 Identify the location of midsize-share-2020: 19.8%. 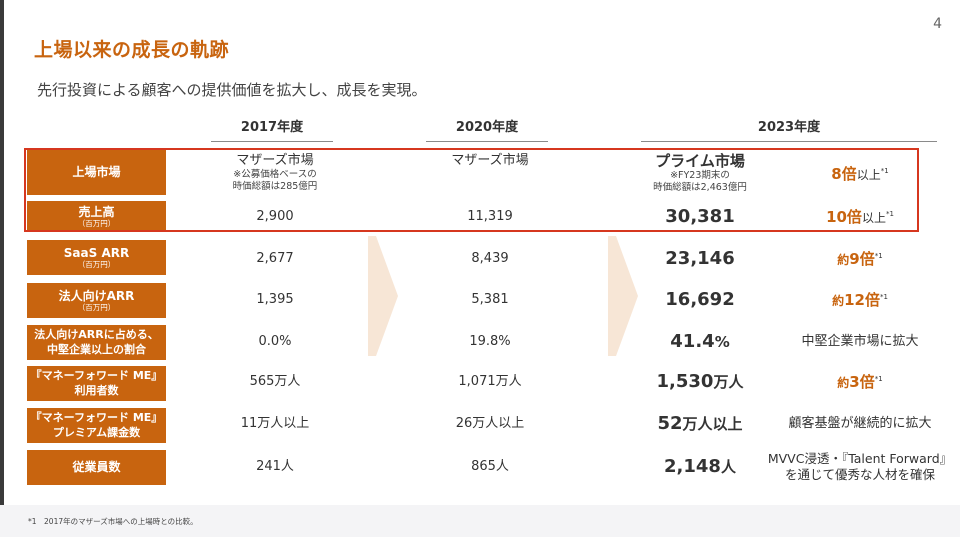
(490, 342).